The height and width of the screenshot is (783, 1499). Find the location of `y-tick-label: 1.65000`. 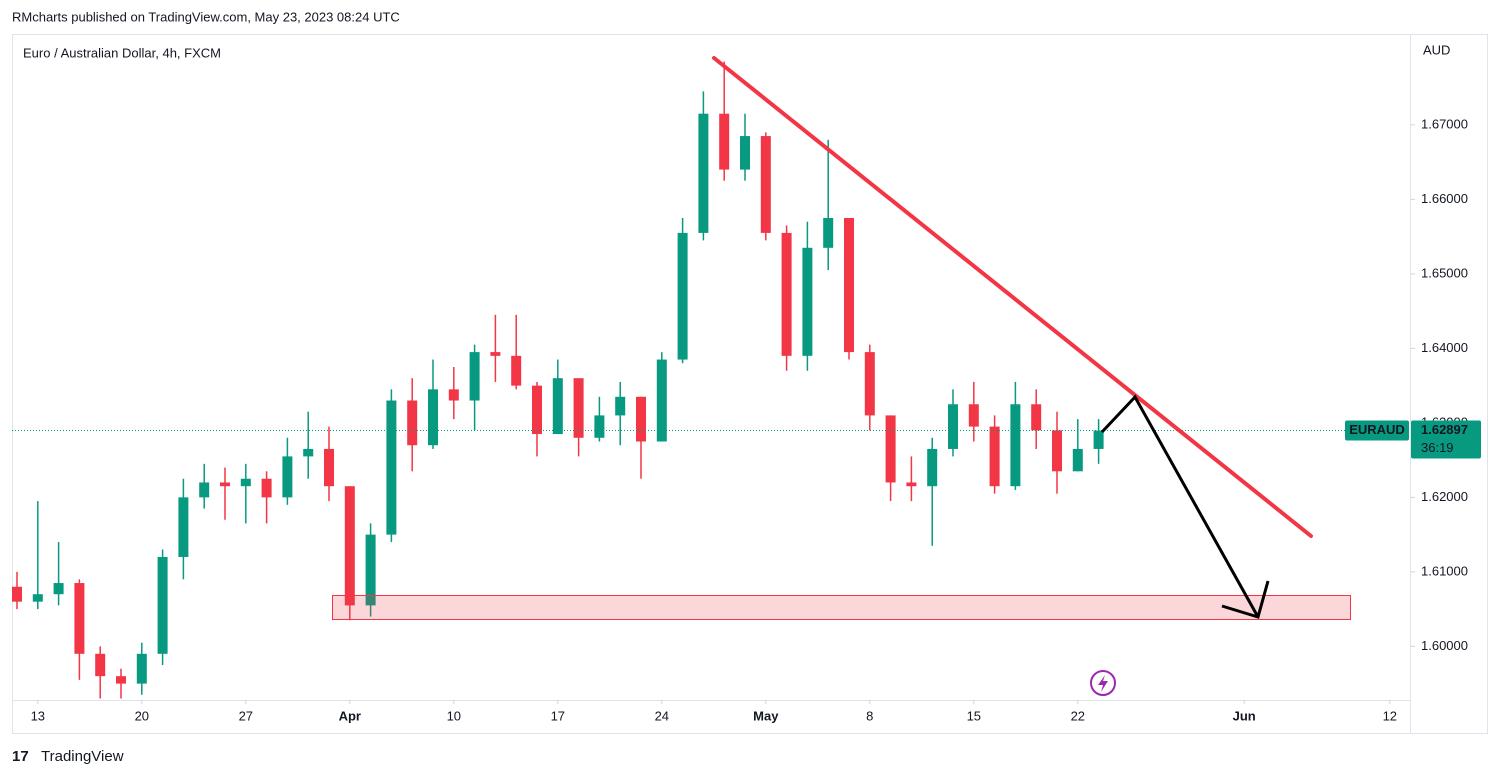

y-tick-label: 1.65000 is located at coordinates (1444, 272).